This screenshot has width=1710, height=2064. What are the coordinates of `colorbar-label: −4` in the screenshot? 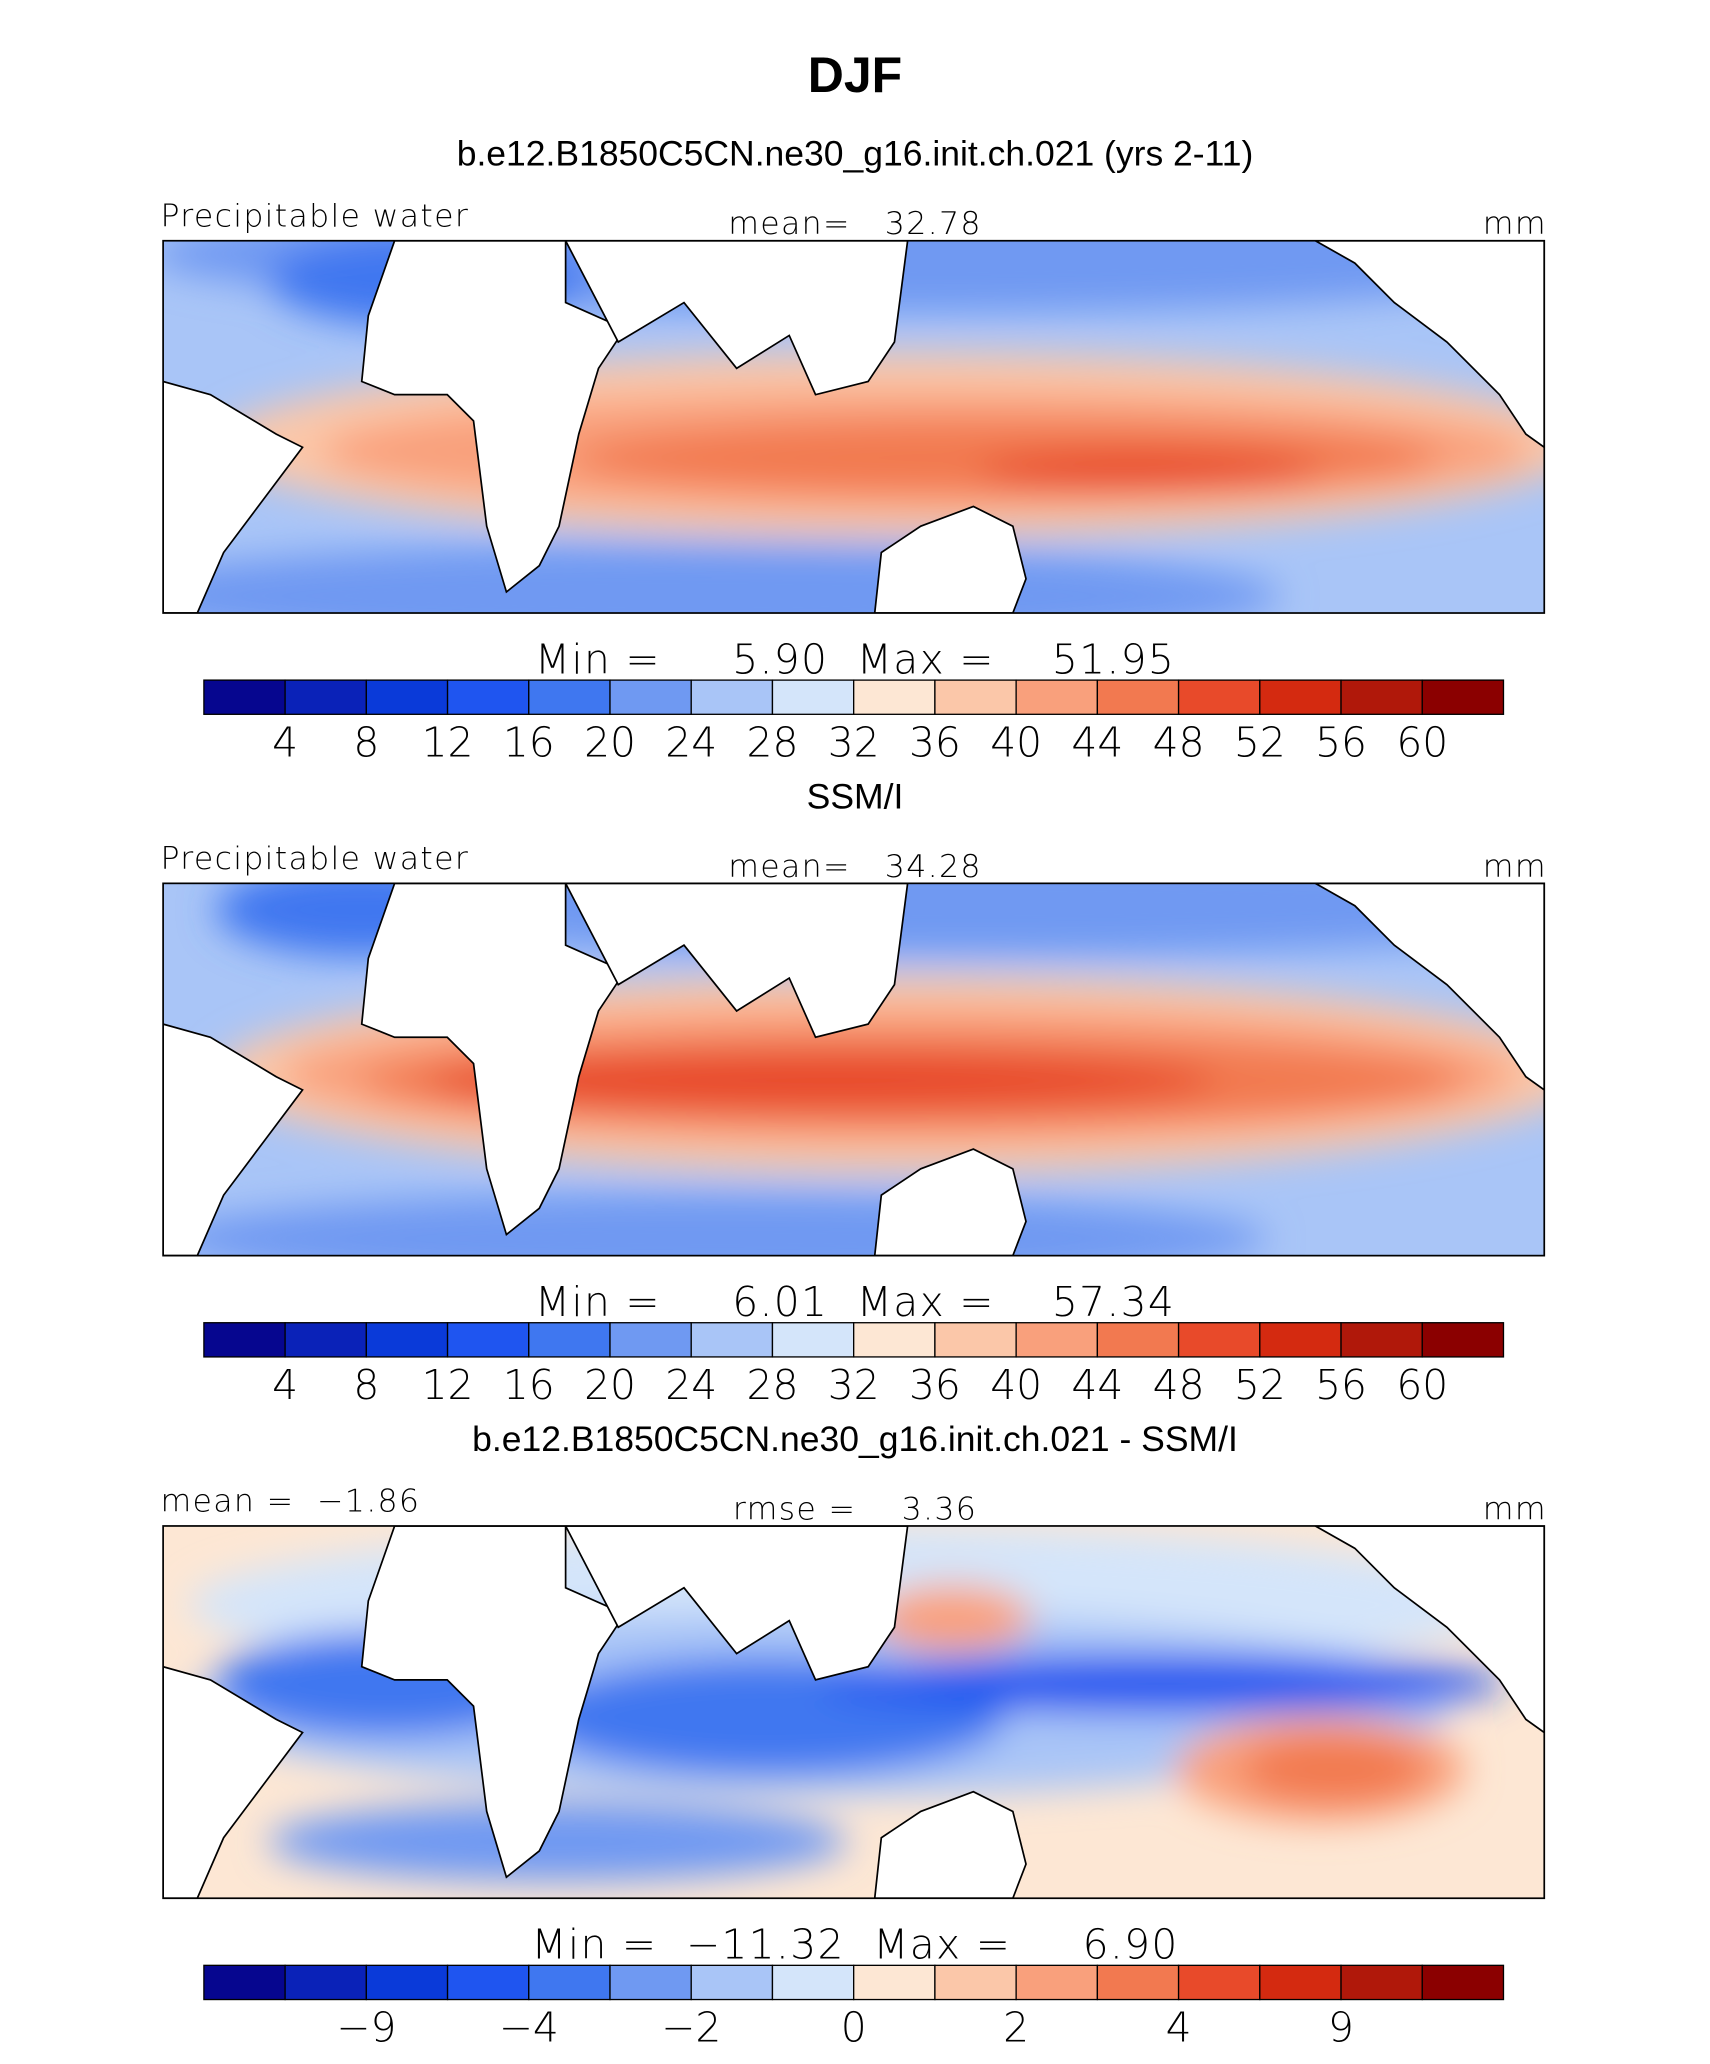 It's located at (529, 2028).